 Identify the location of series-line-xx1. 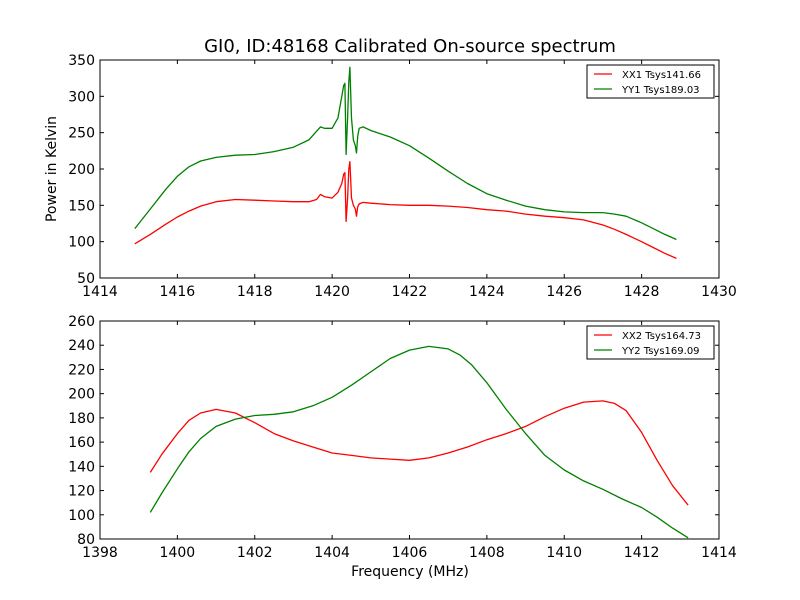
(405, 210).